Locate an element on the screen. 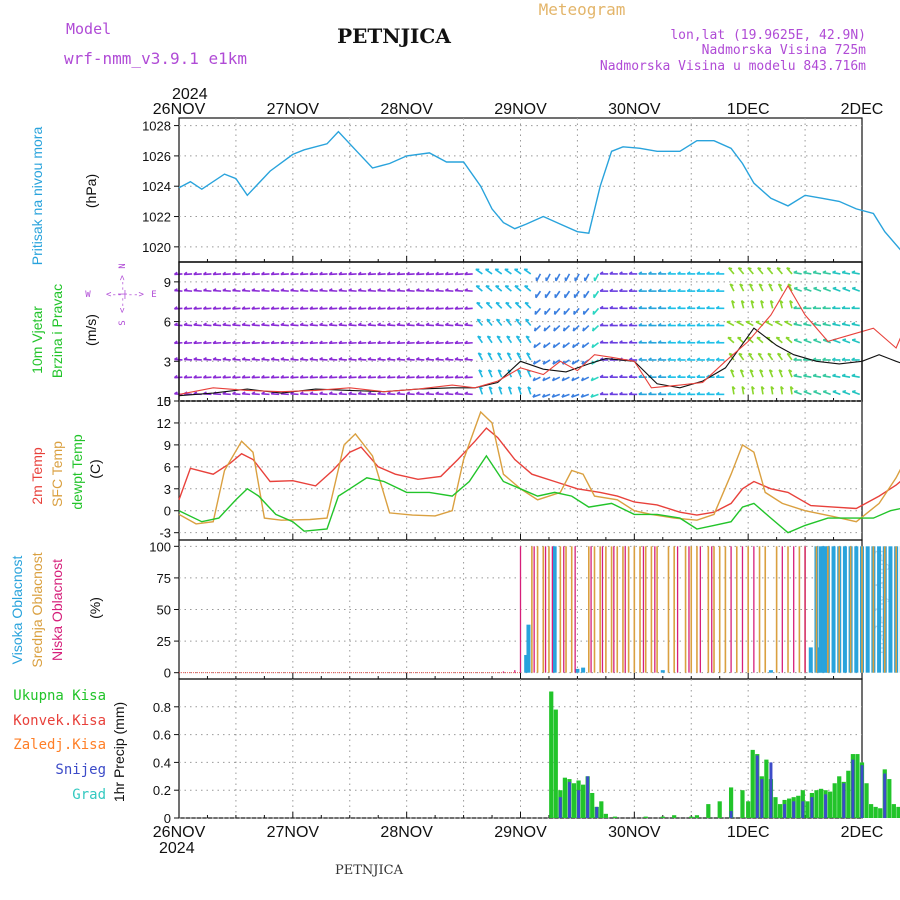 The width and height of the screenshot is (900, 900). day-label-top: 27NOV is located at coordinates (293, 109).